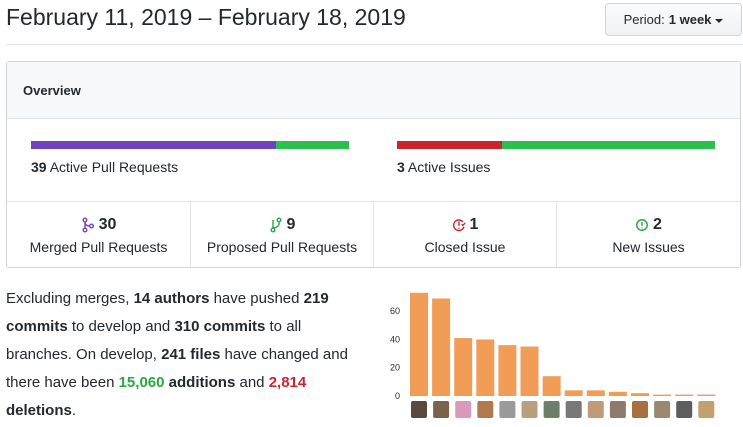  Describe the element at coordinates (644, 19) in the screenshot. I see `period-label: Period:` at that location.